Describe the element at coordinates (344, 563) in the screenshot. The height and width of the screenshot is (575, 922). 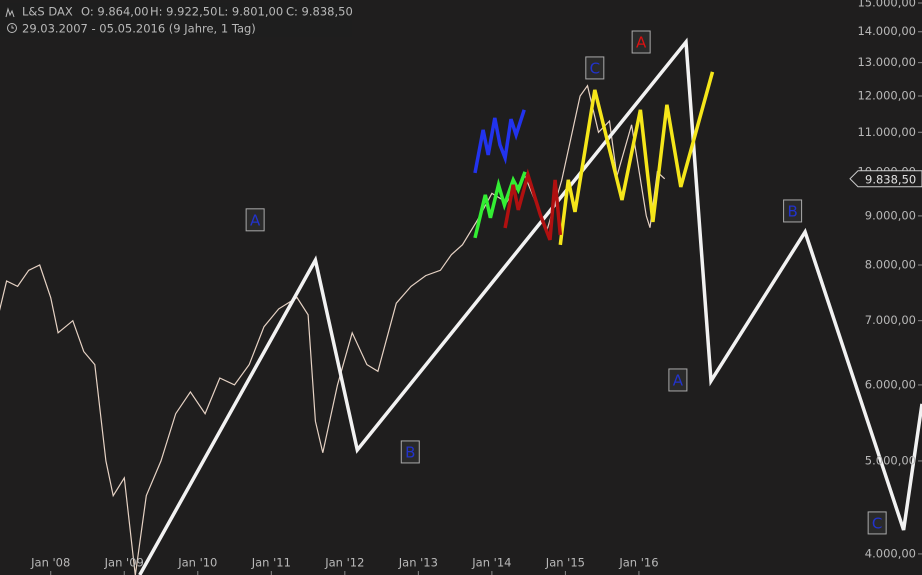
I see `x-tick-label: Jan '12` at that location.